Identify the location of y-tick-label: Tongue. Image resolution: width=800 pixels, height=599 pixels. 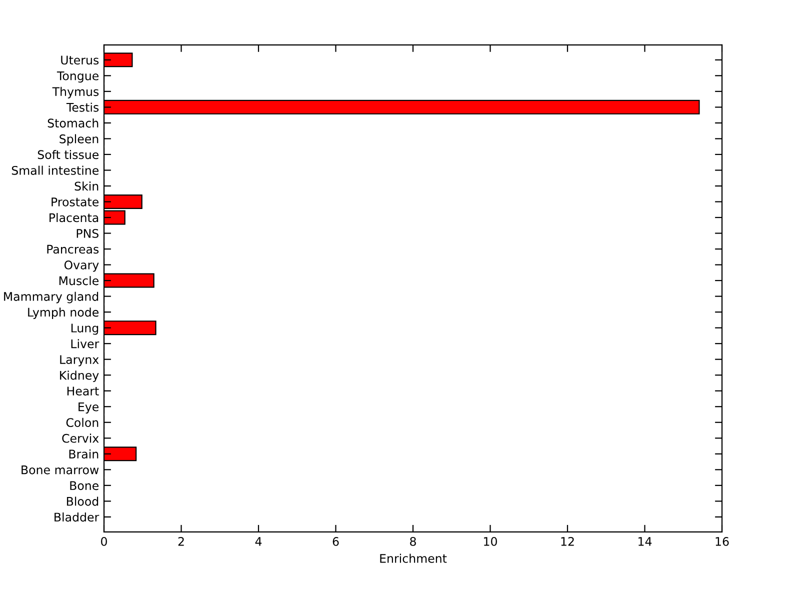
(77, 77).